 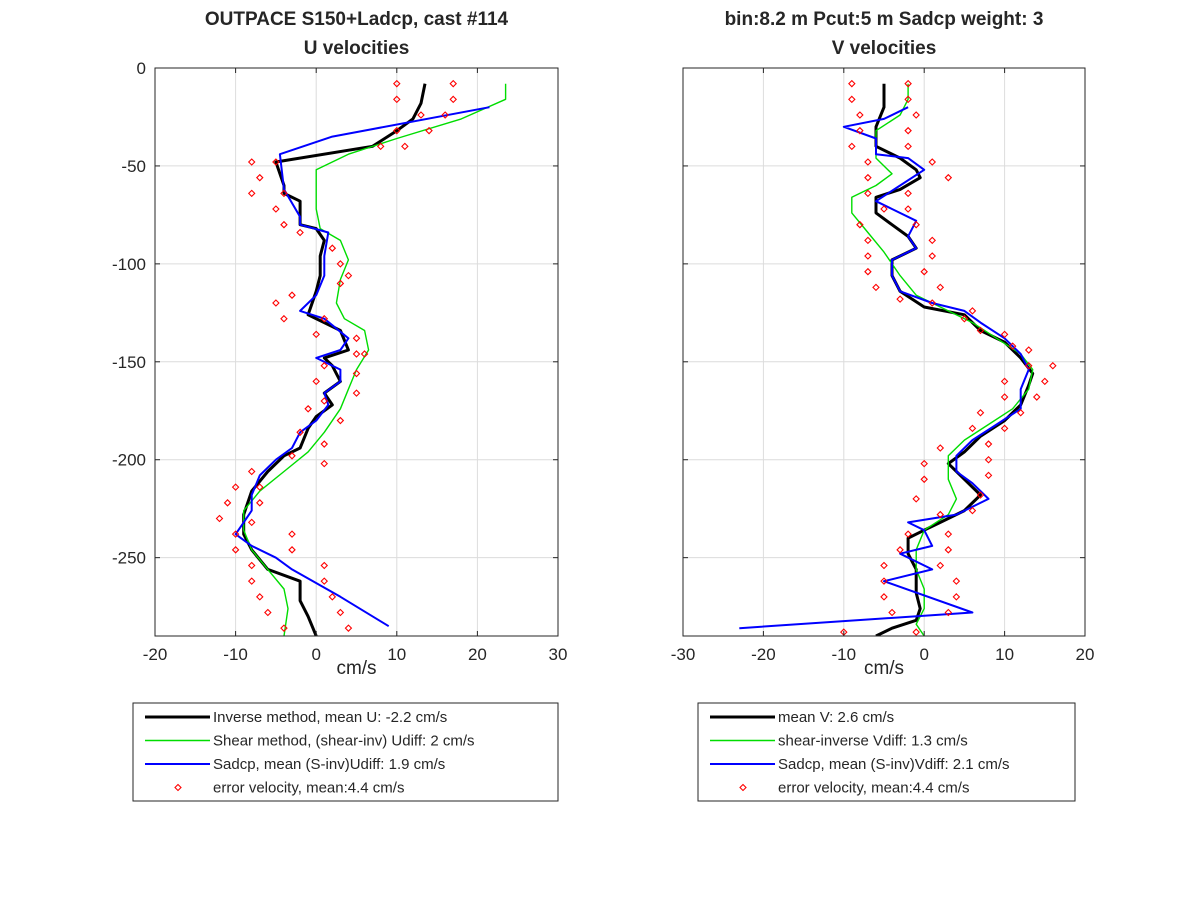 What do you see at coordinates (357, 48) in the screenshot?
I see `chart-subtitle: U velocities` at bounding box center [357, 48].